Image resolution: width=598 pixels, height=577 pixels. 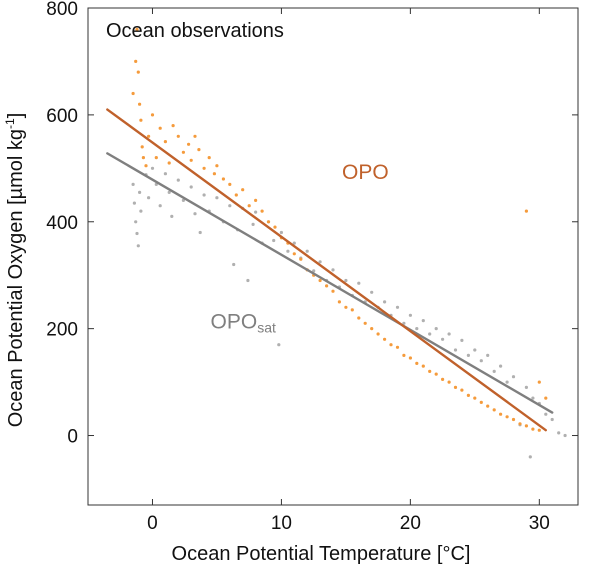 I want to click on series-label-opo: OPO, so click(x=365, y=172).